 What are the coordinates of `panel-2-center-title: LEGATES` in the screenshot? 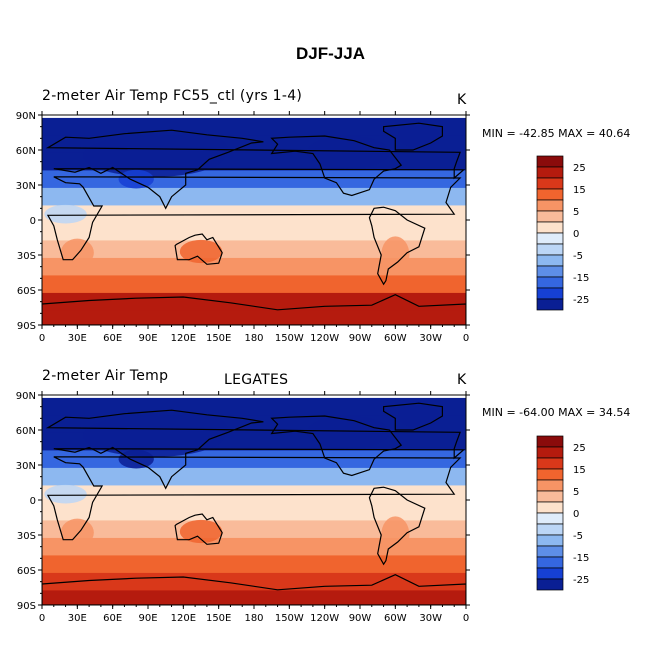 It's located at (256, 380).